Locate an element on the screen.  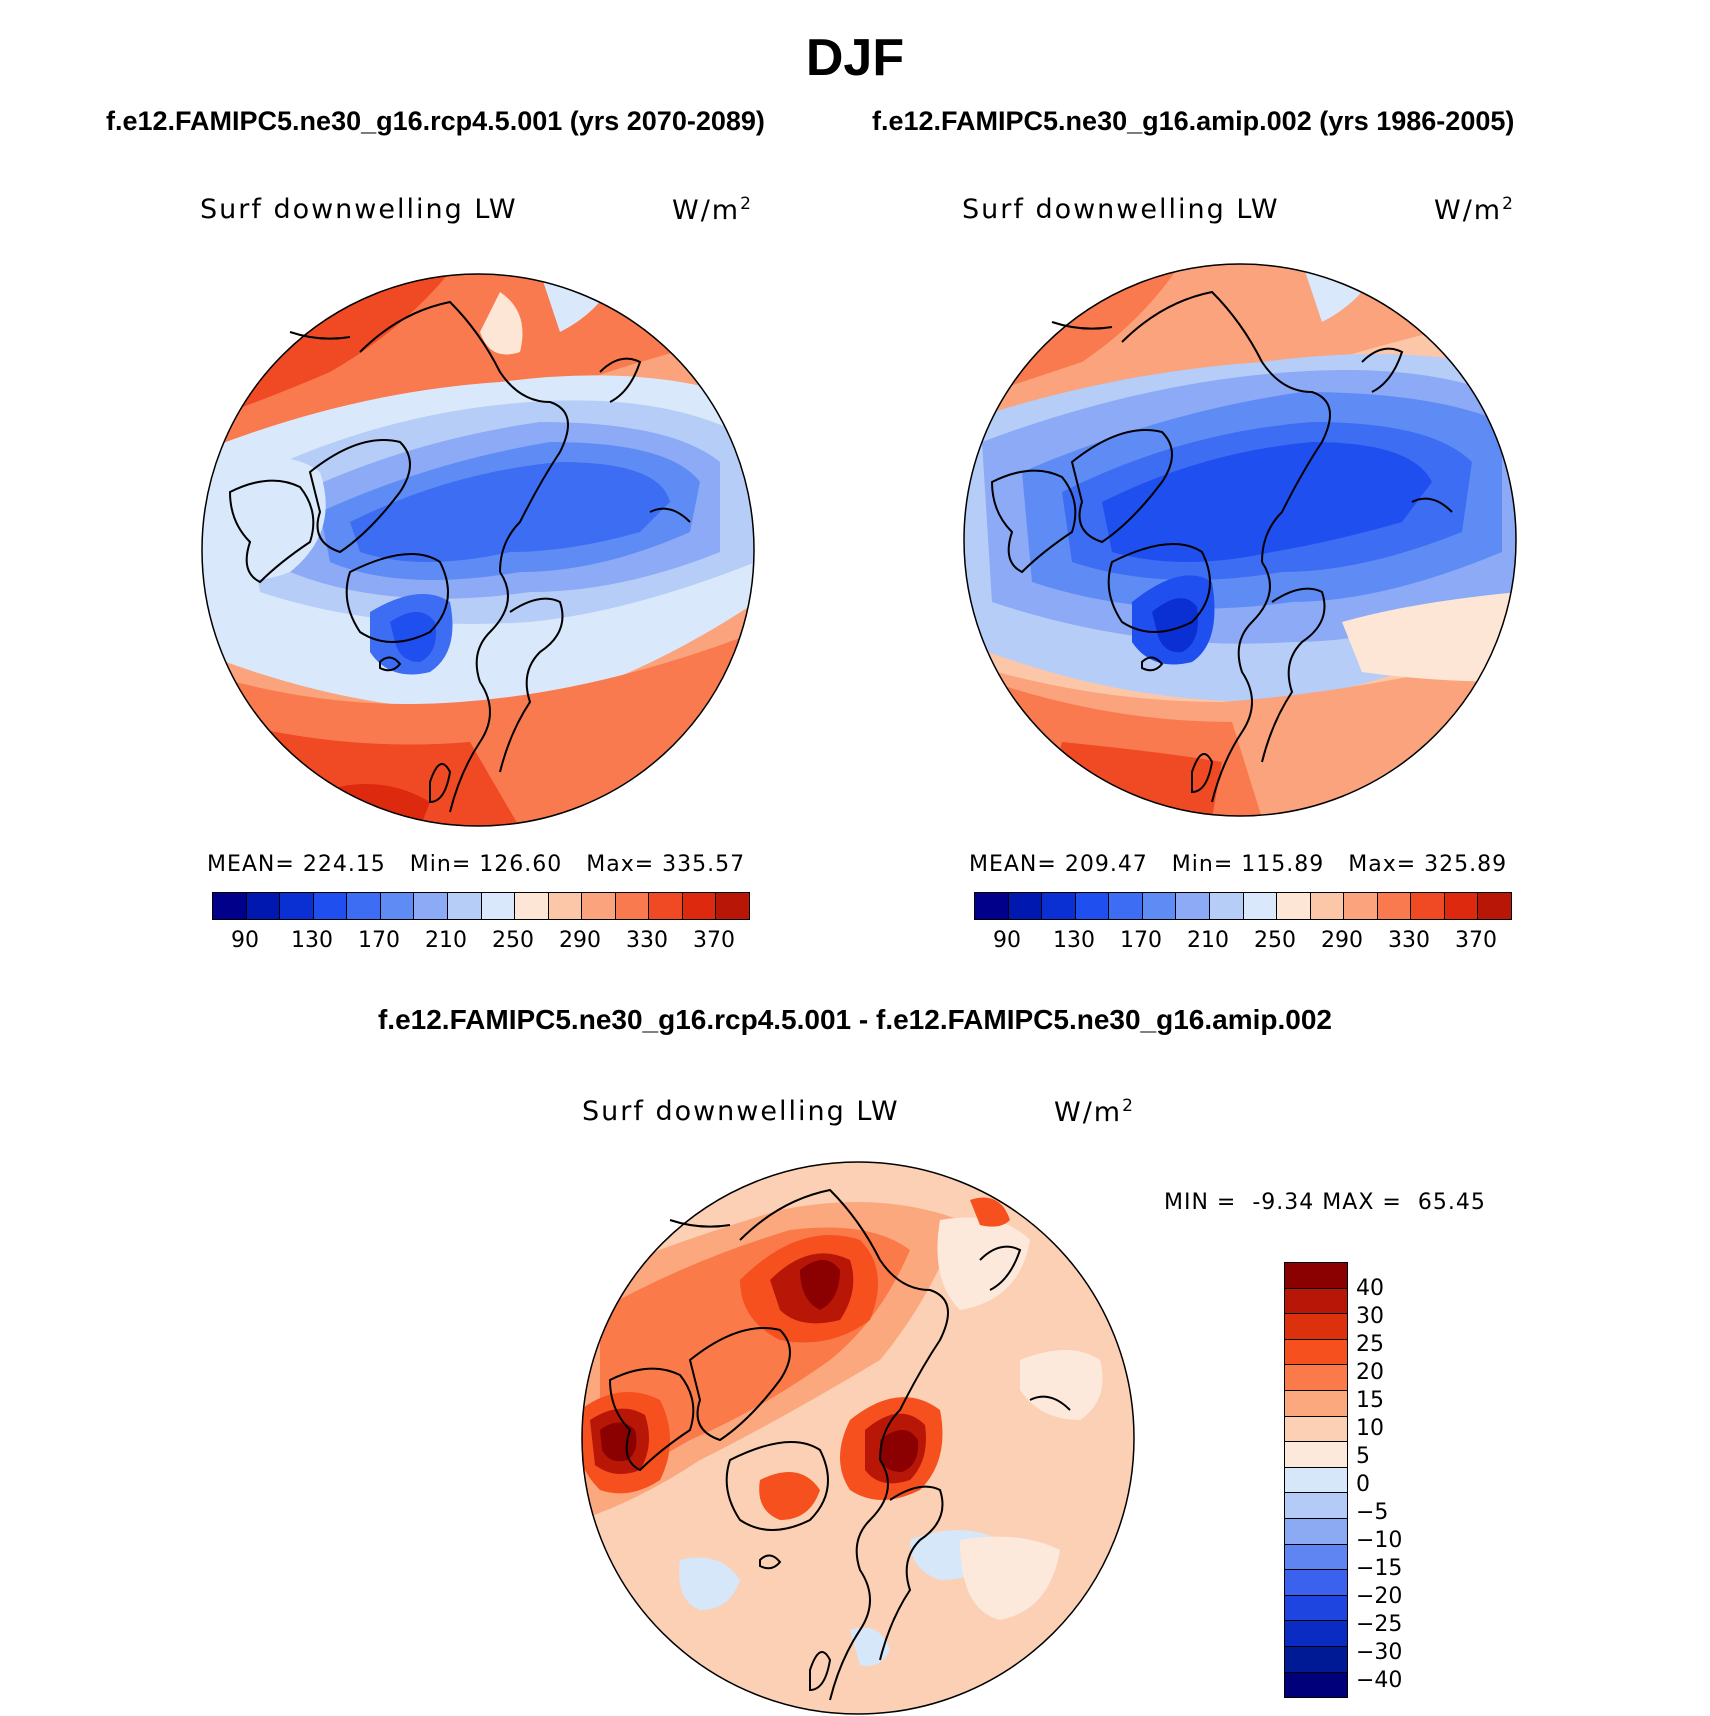
colorbar-tick-label: −5 is located at coordinates (1372, 1512).